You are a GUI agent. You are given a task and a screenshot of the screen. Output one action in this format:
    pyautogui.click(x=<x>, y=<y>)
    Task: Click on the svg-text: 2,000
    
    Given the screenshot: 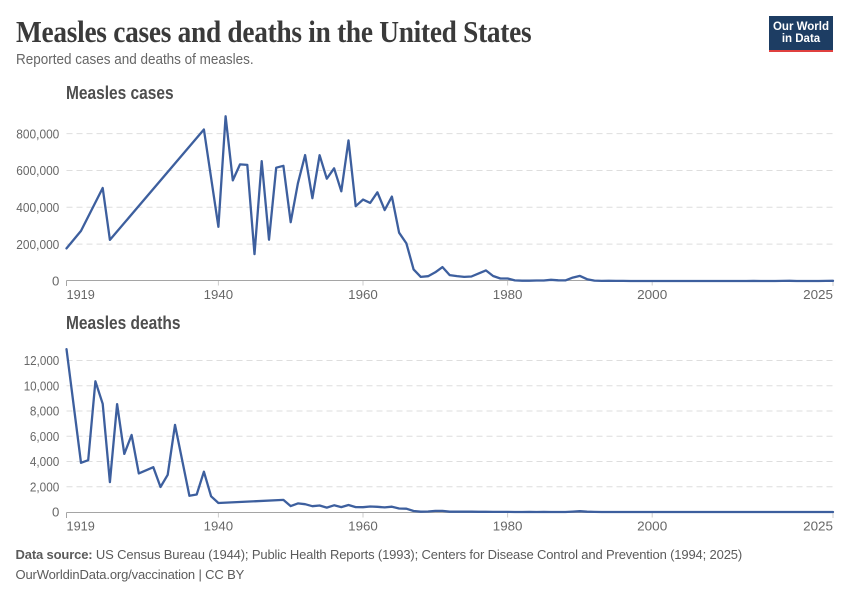 What is the action you would take?
    pyautogui.click(x=44, y=486)
    